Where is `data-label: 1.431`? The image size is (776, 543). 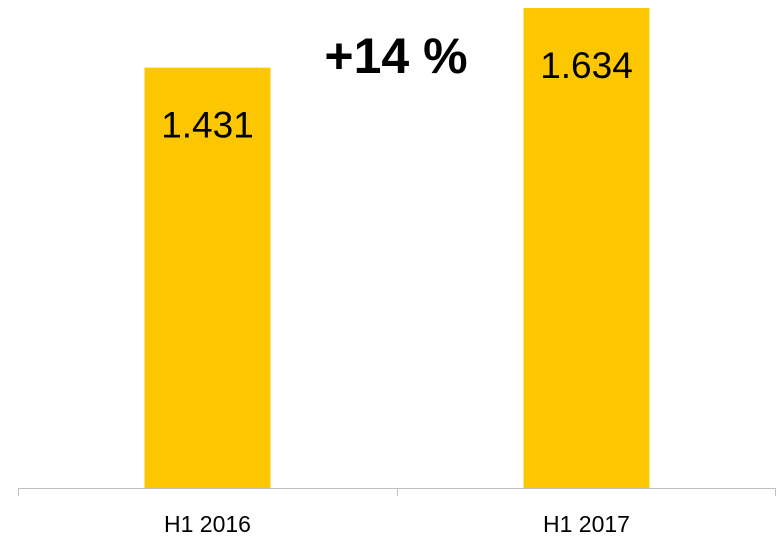 data-label: 1.431 is located at coordinates (207, 124).